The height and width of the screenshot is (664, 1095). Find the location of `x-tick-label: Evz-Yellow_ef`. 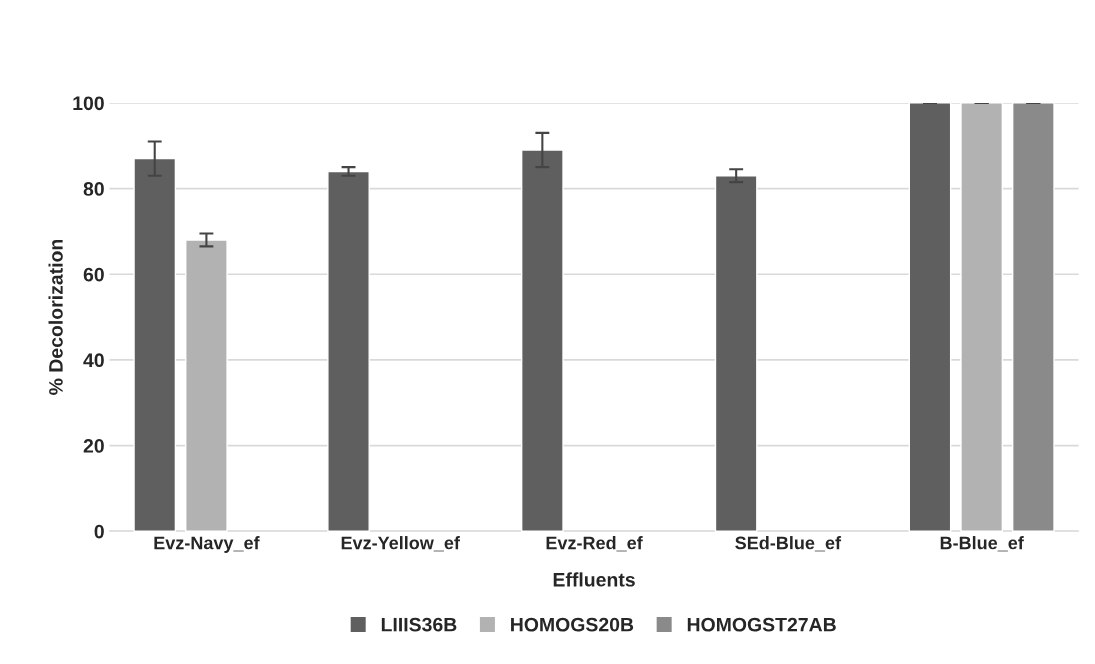

x-tick-label: Evz-Yellow_ef is located at coordinates (400, 544).